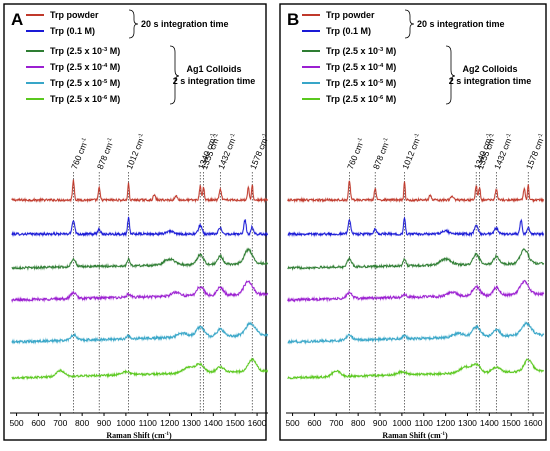 The height and width of the screenshot is (451, 550). What do you see at coordinates (489, 69) in the screenshot?
I see `group-label-colloid: Ag2 Colloids` at bounding box center [489, 69].